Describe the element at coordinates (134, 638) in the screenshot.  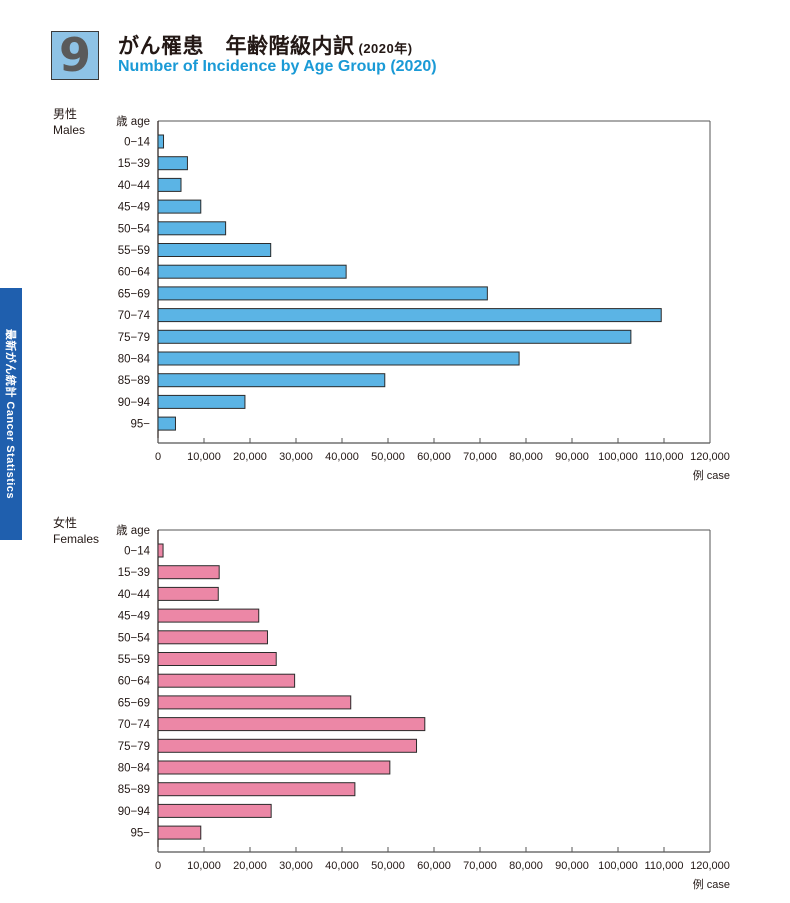
I see `females-category-label: 50−54` at that location.